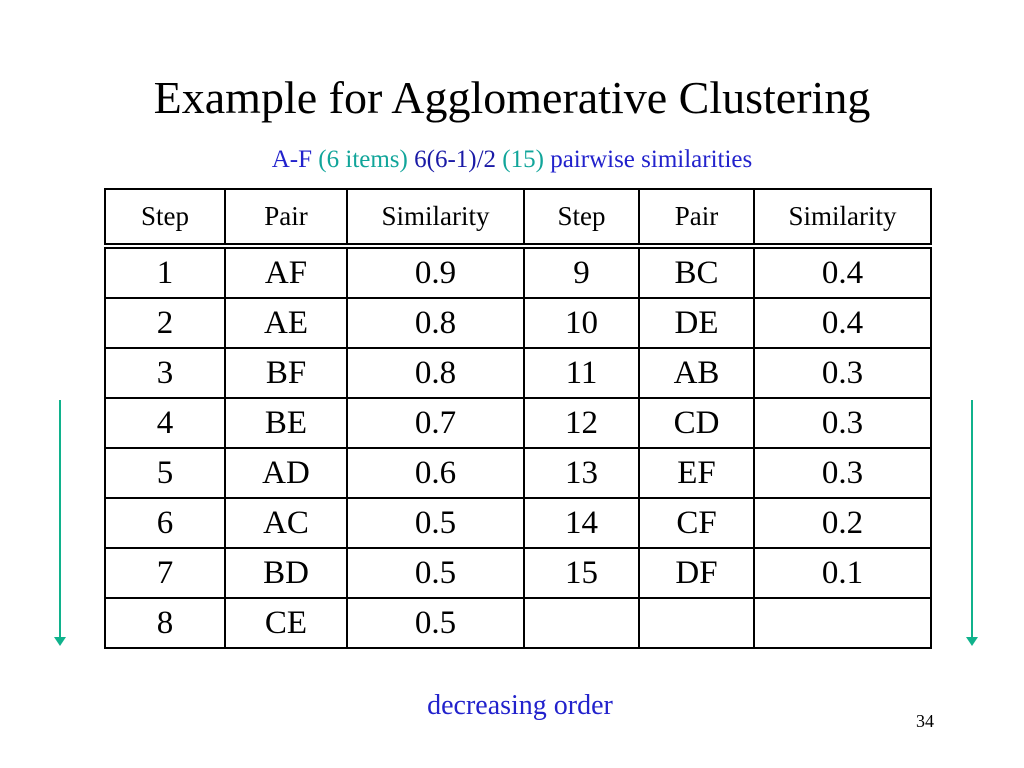 The width and height of the screenshot is (1024, 768). I want to click on cell-pair, so click(696, 623).